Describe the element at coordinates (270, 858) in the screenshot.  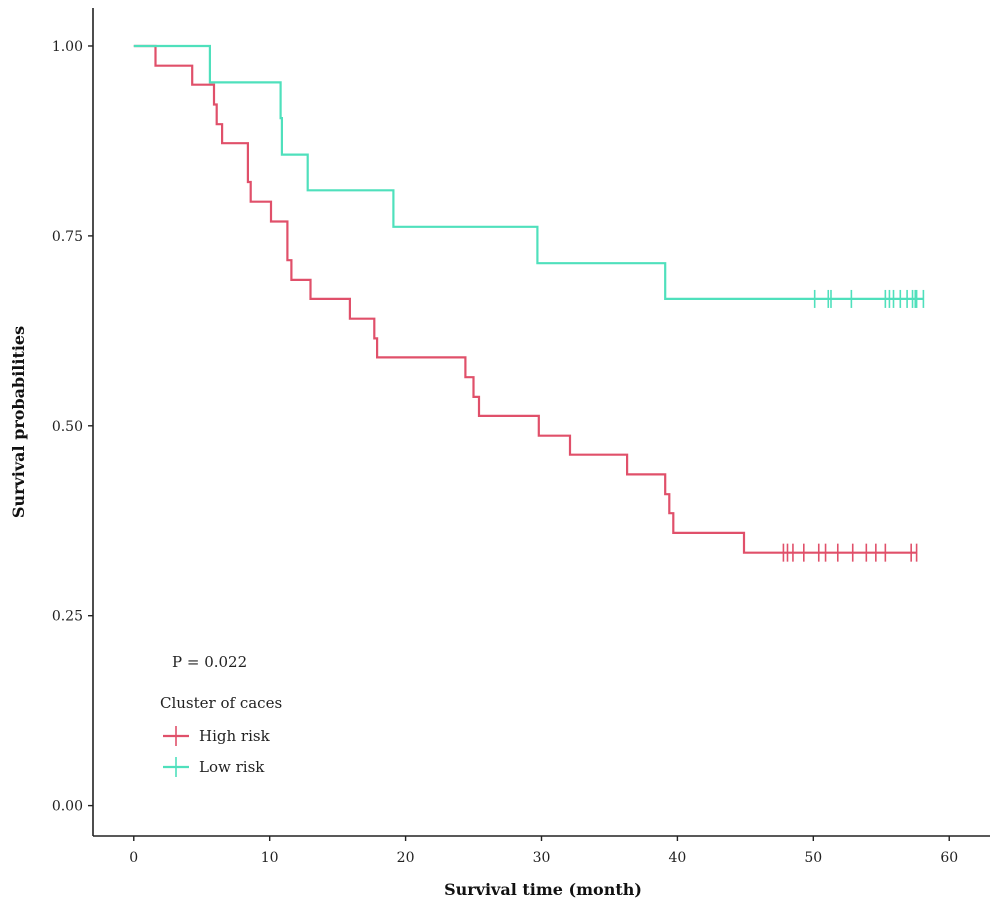
I see `x-tick-label: 10` at that location.